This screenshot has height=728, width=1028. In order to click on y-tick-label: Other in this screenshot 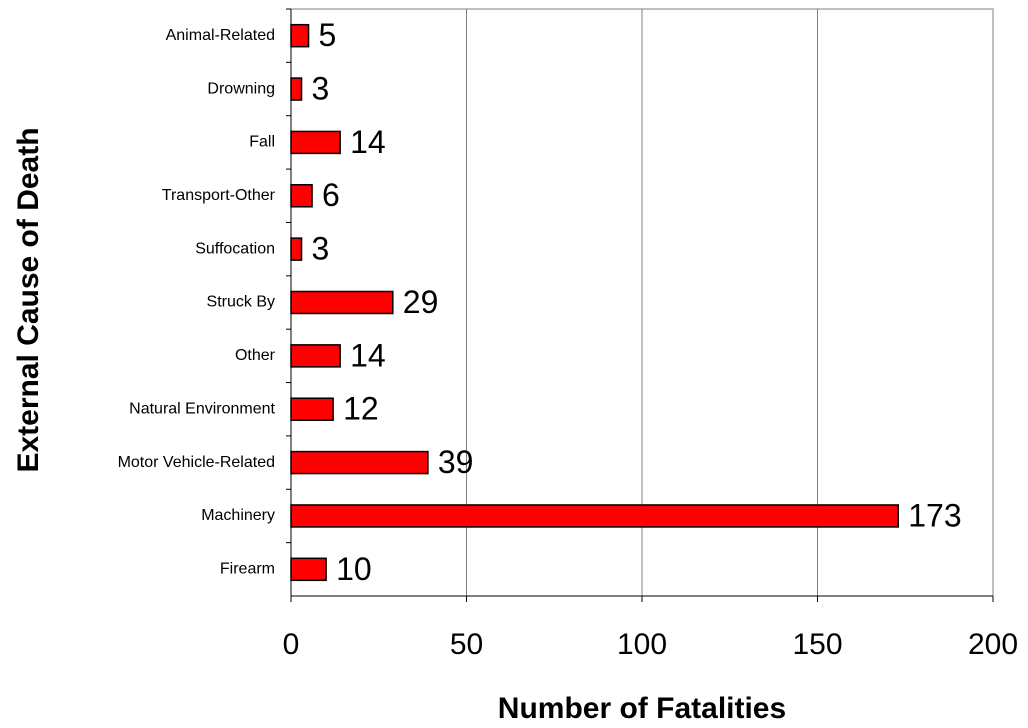, I will do `click(255, 355)`.